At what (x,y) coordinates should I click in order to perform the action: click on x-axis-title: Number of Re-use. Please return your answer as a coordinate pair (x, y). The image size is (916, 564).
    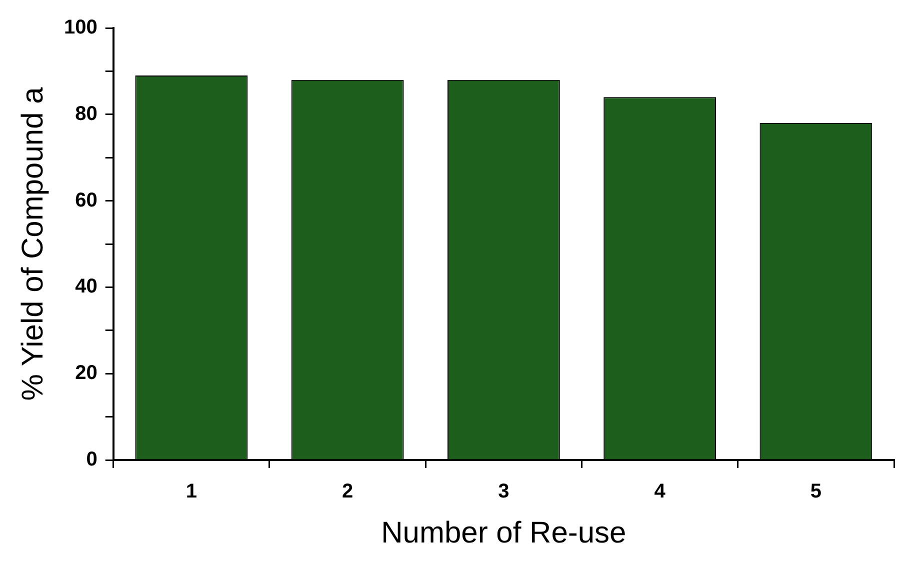
    Looking at the image, I should click on (503, 533).